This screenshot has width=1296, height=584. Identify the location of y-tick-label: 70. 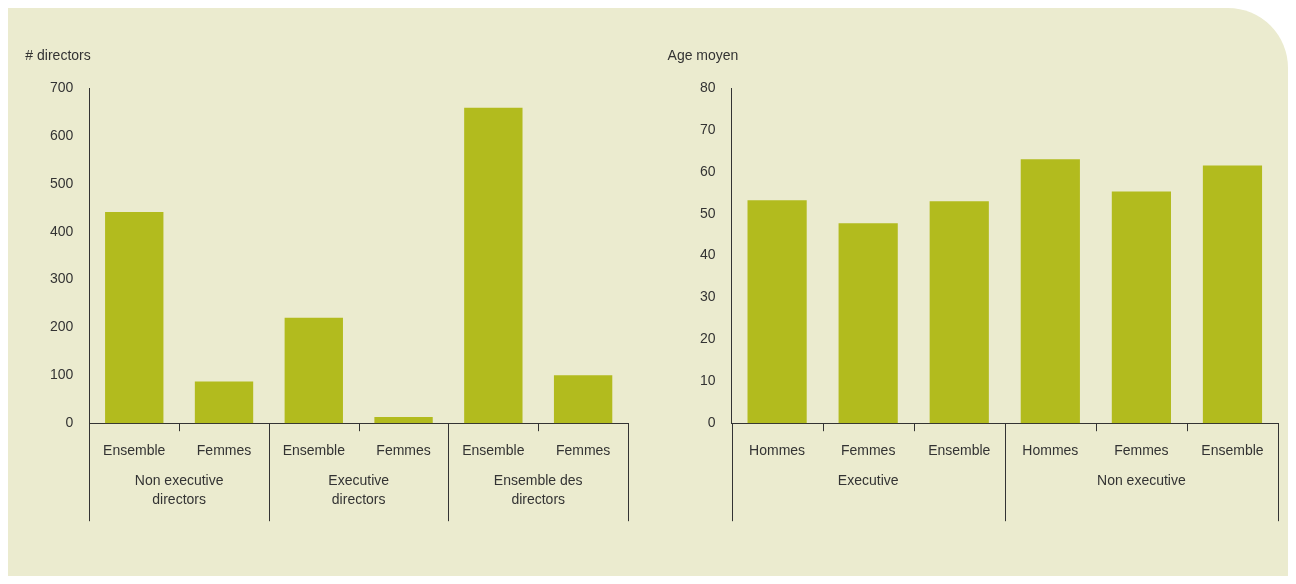
(707, 128).